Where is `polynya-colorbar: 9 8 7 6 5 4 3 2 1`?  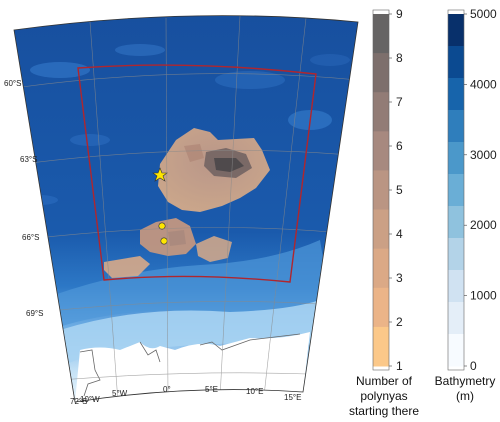 polynya-colorbar: 9 8 7 6 5 4 3 2 1 is located at coordinates (387, 190).